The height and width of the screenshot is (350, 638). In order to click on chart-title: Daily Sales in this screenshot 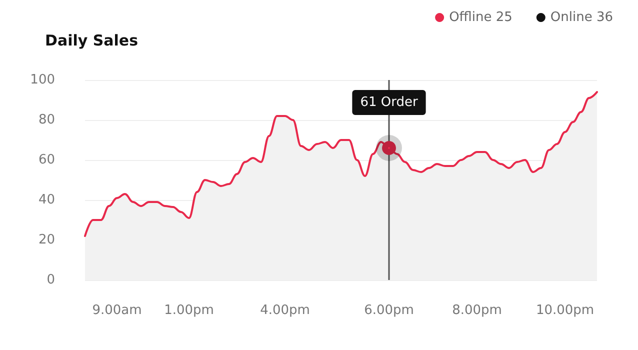, I will do `click(91, 41)`.